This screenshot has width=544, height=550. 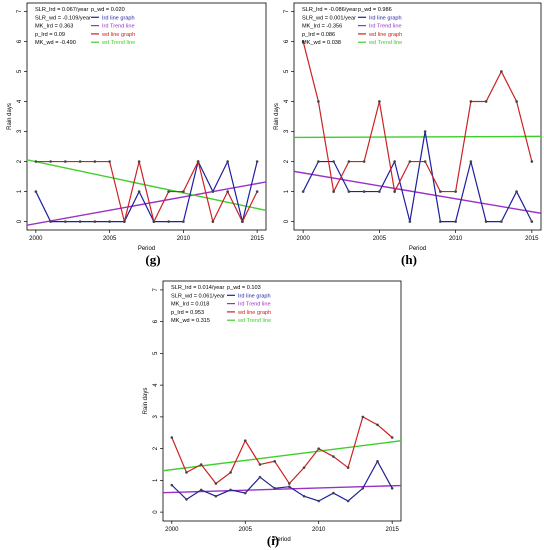 I want to click on stat-label: SLR_wd = 0.001/year, so click(x=329, y=18).